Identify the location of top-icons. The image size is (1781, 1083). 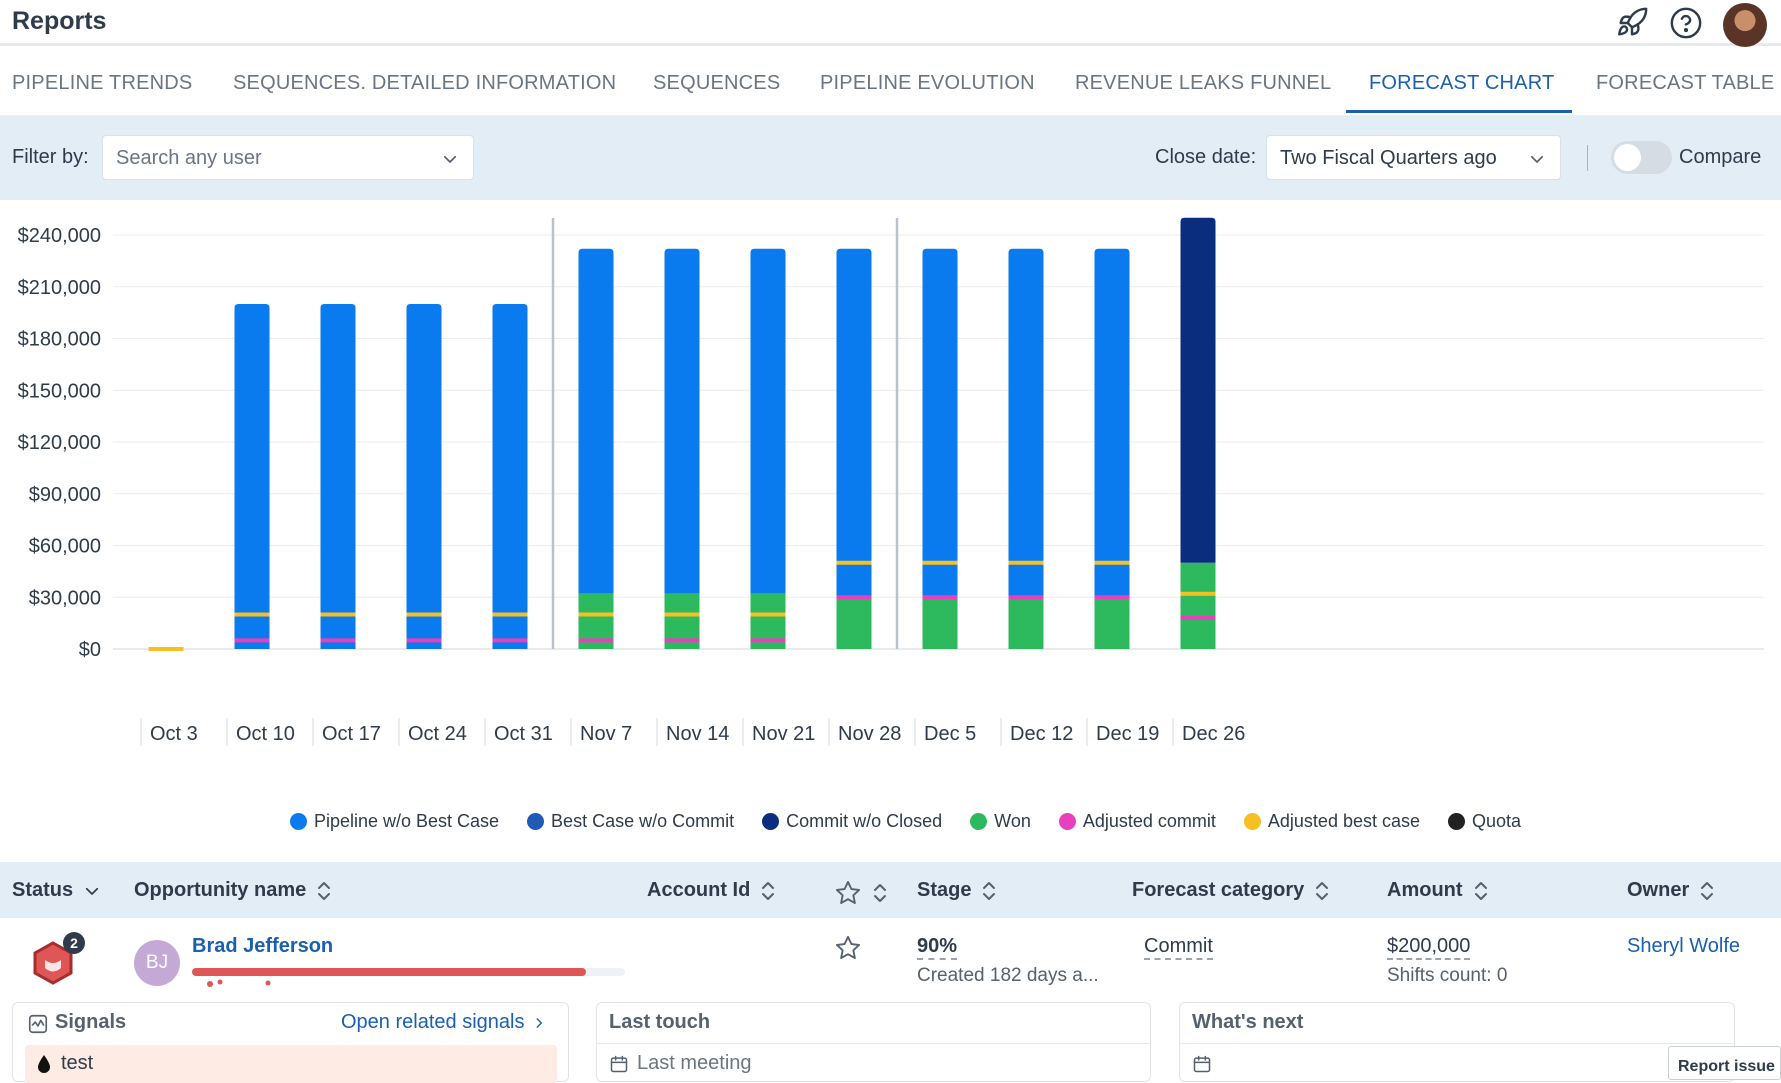
(1691, 25).